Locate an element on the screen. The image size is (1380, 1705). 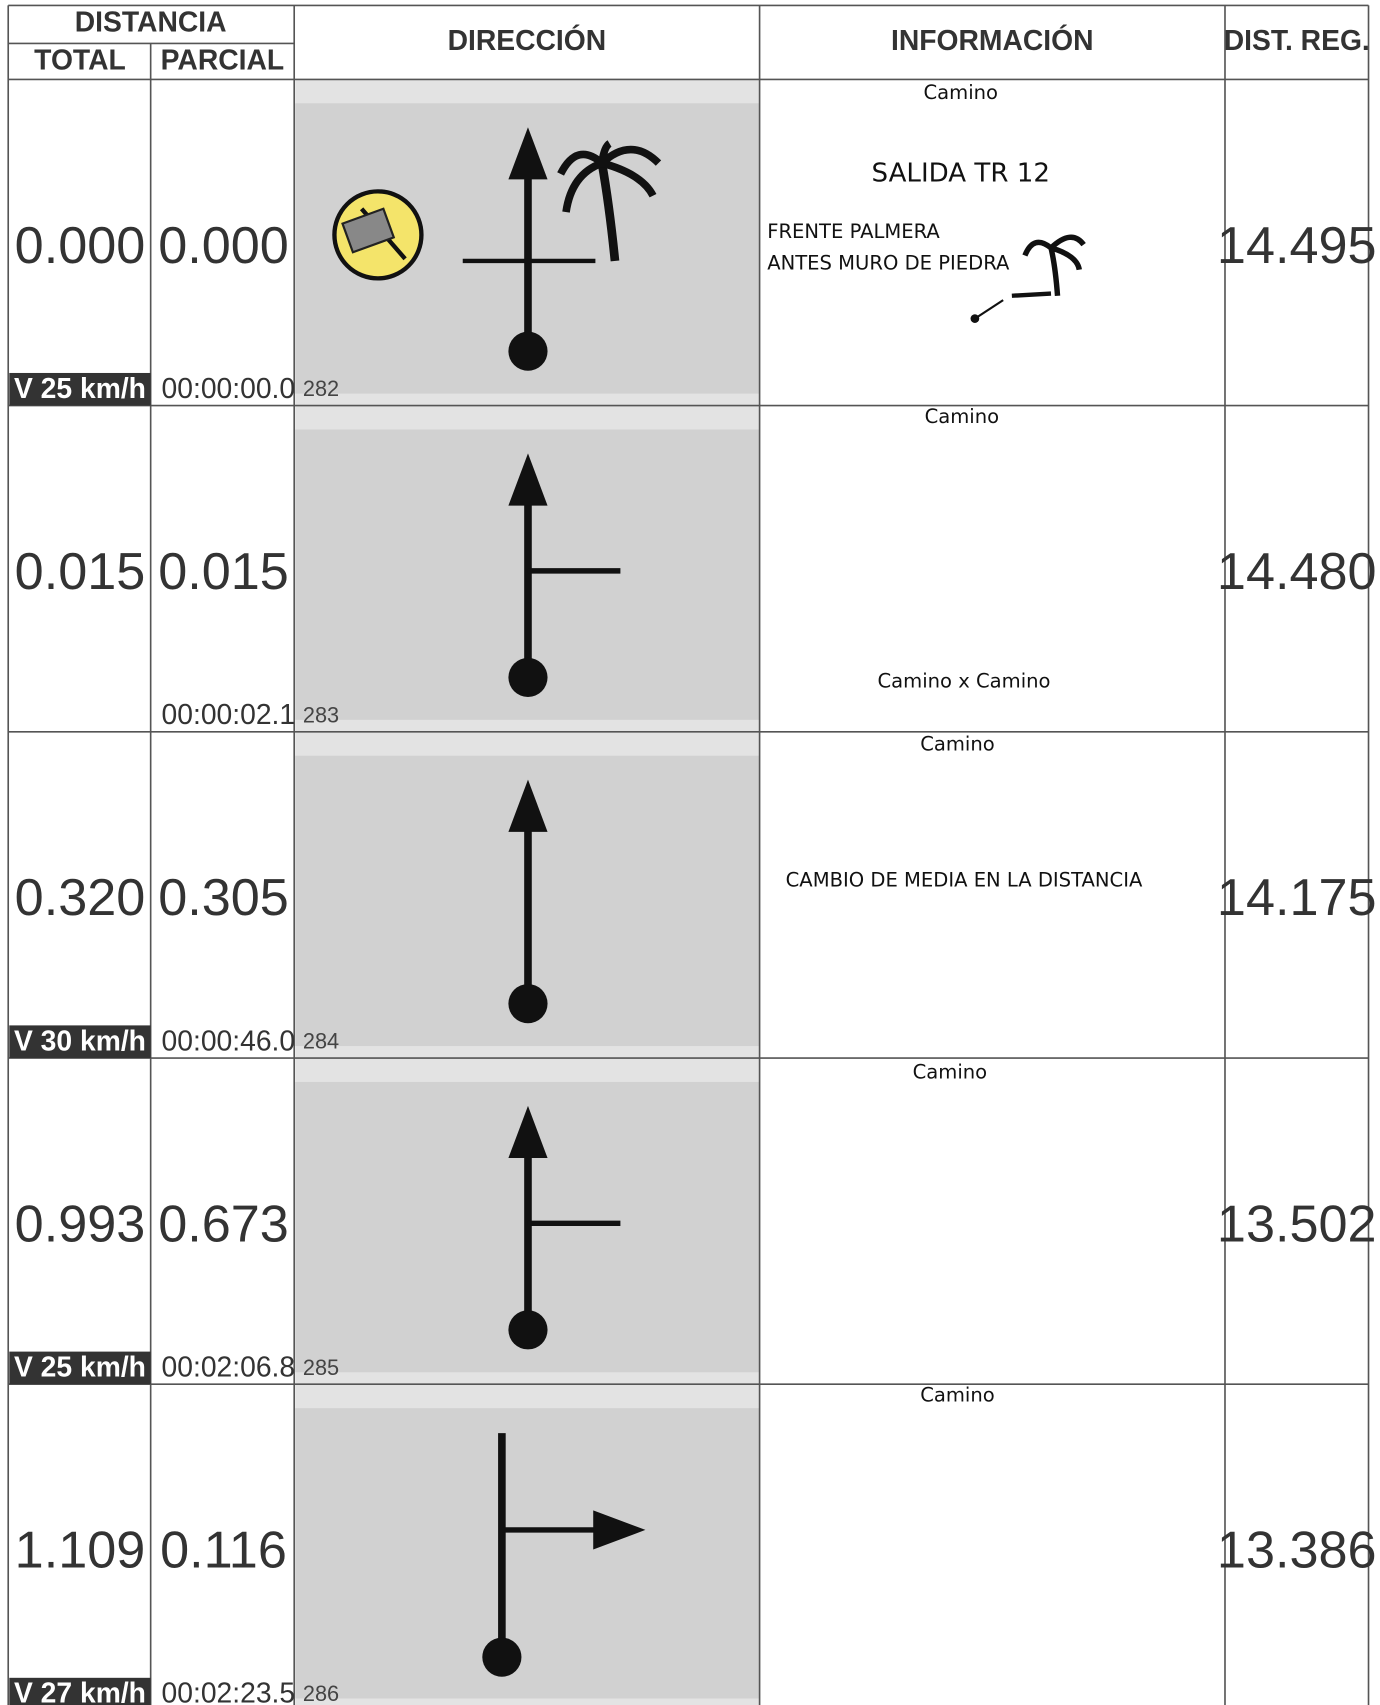
header-dist-reg: DIST. REG. is located at coordinates (1297, 40).